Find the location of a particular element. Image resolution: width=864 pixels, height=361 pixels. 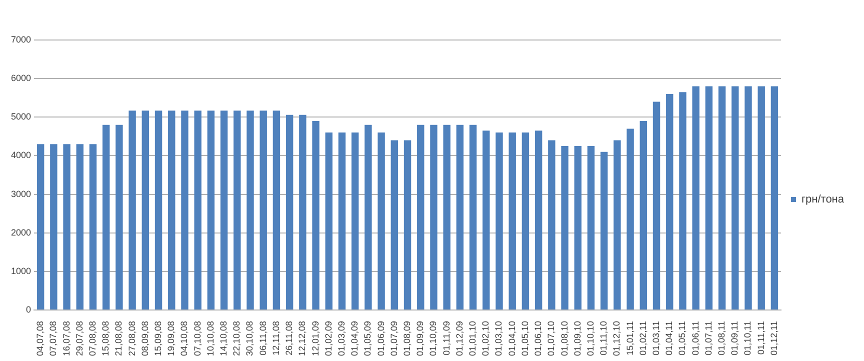

x-tick-label: 21,08,08 is located at coordinates (119, 338).